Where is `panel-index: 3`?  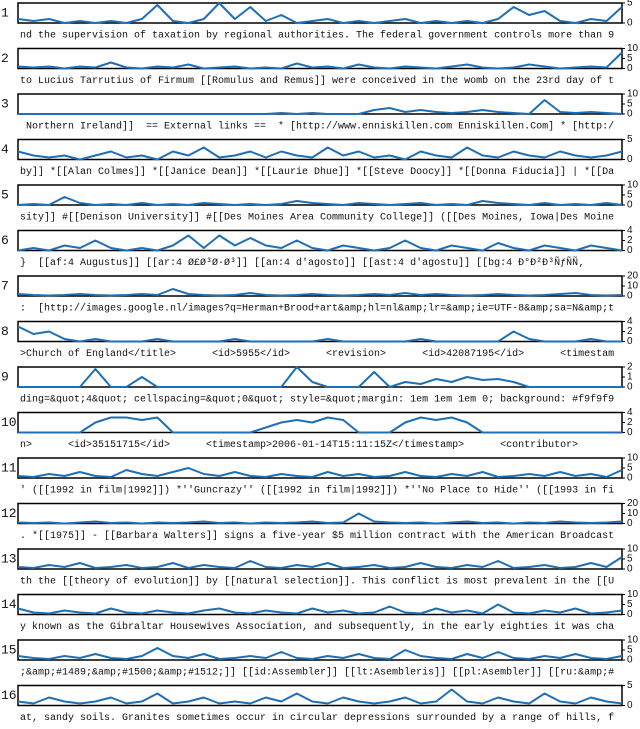
panel-index: 3 is located at coordinates (5, 103).